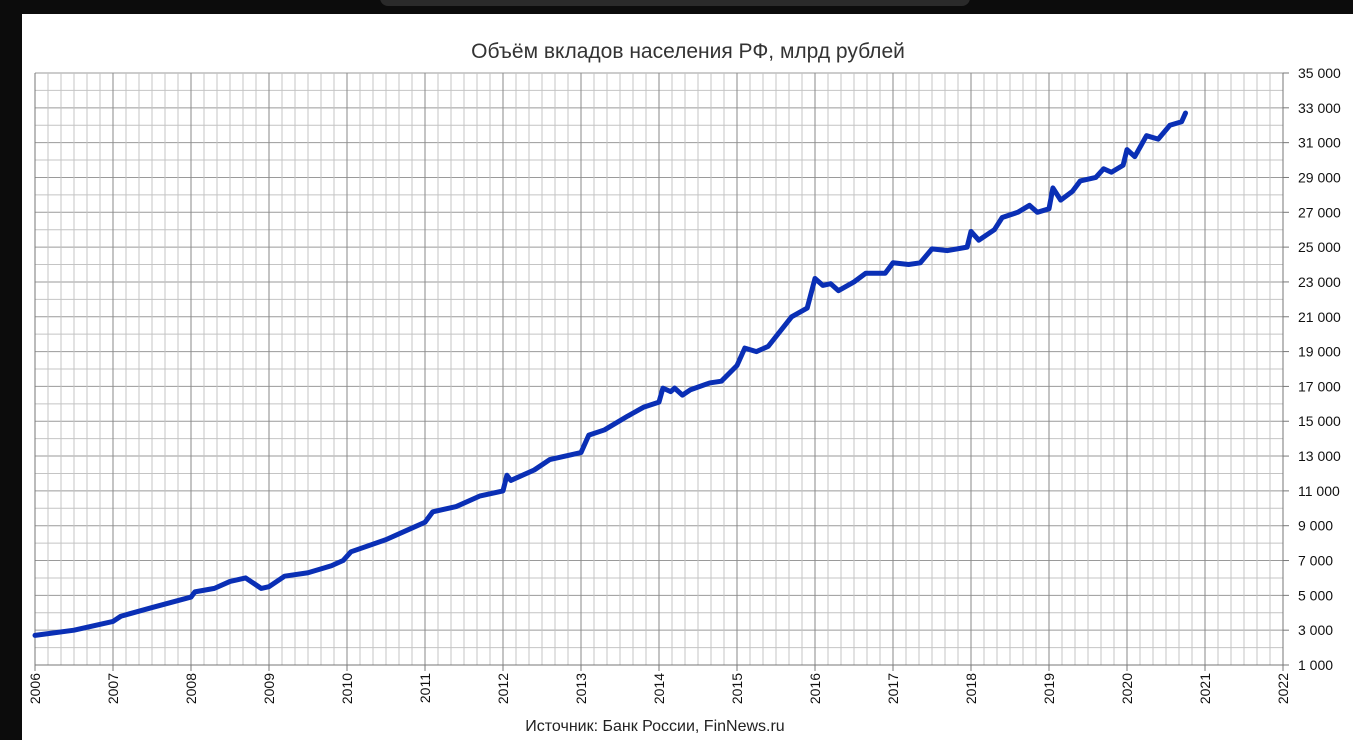 The width and height of the screenshot is (1353, 740). I want to click on x-tick-label: 2019, so click(1049, 688).